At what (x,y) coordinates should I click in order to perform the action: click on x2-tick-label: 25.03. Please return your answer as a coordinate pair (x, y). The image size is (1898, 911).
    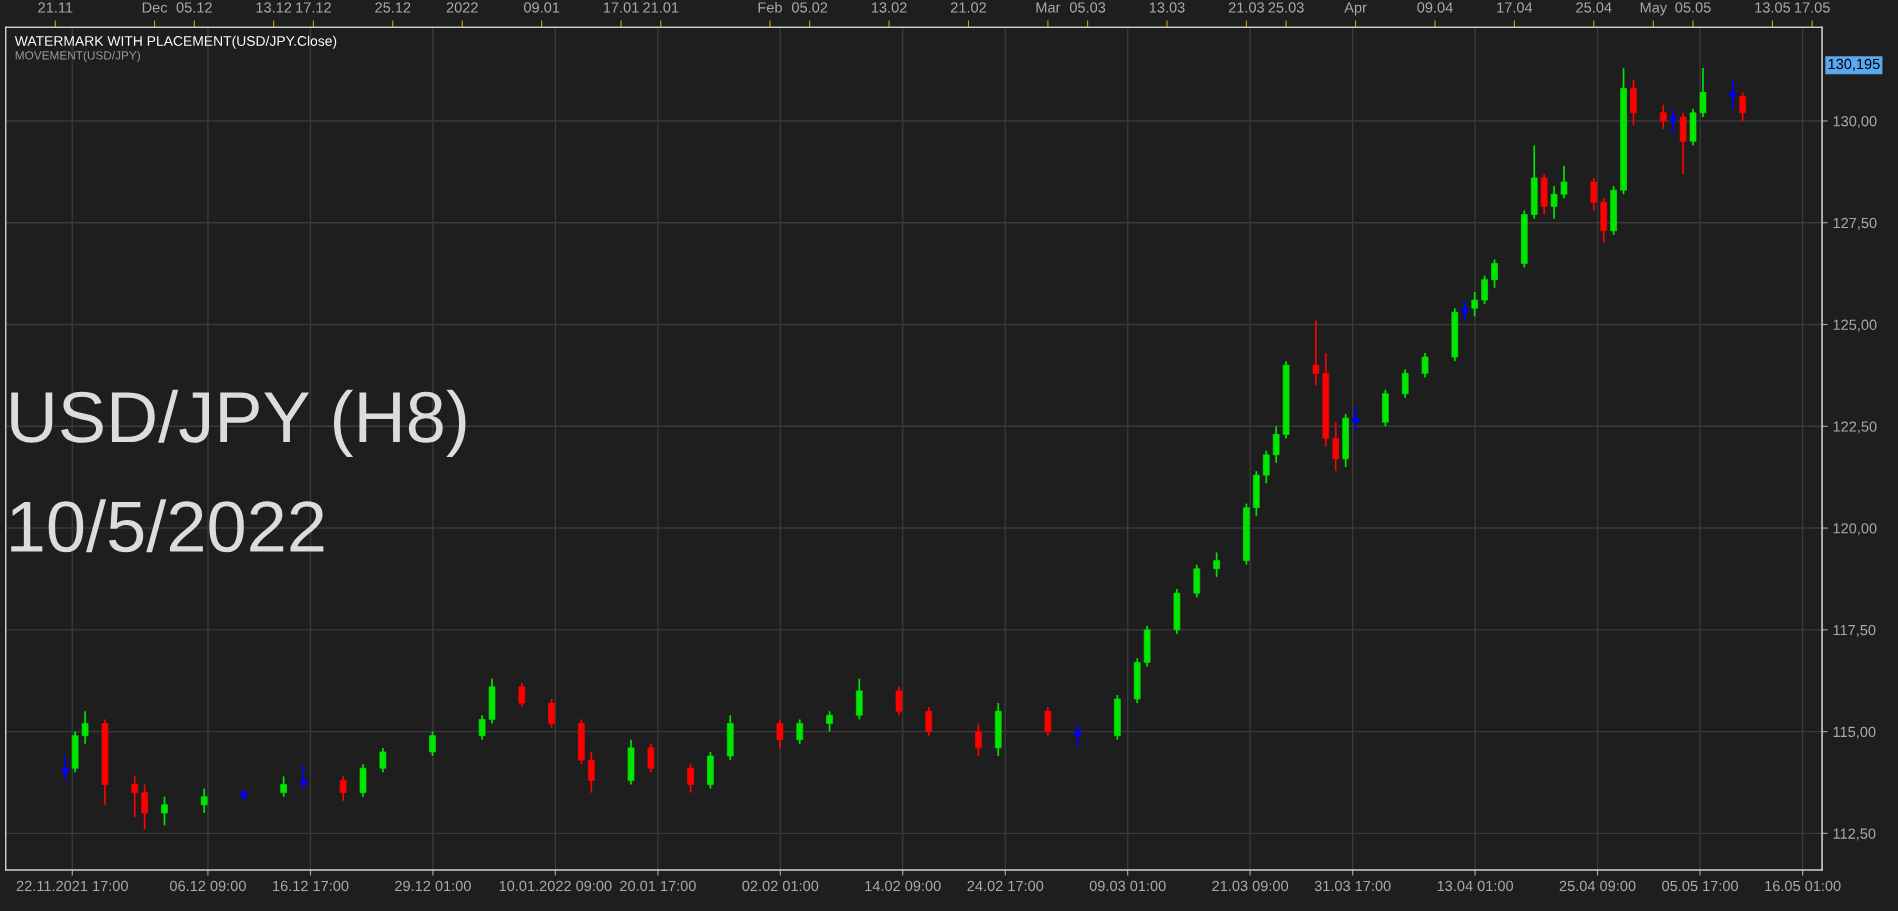
    Looking at the image, I should click on (1286, 7).